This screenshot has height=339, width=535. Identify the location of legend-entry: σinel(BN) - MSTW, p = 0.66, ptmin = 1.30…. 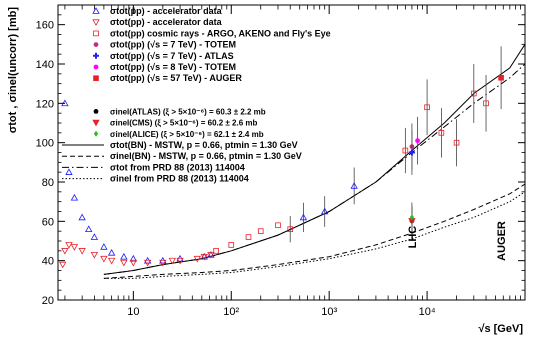
(206, 156).